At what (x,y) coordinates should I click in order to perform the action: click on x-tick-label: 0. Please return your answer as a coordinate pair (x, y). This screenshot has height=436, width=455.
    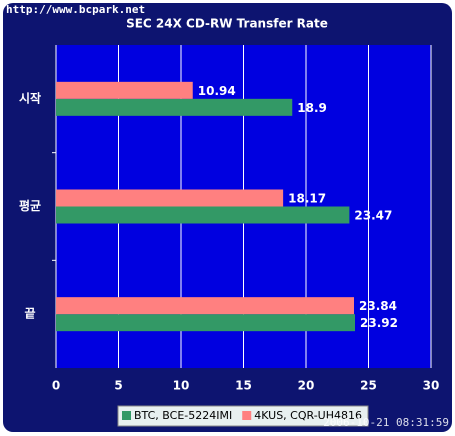
    Looking at the image, I should click on (56, 386).